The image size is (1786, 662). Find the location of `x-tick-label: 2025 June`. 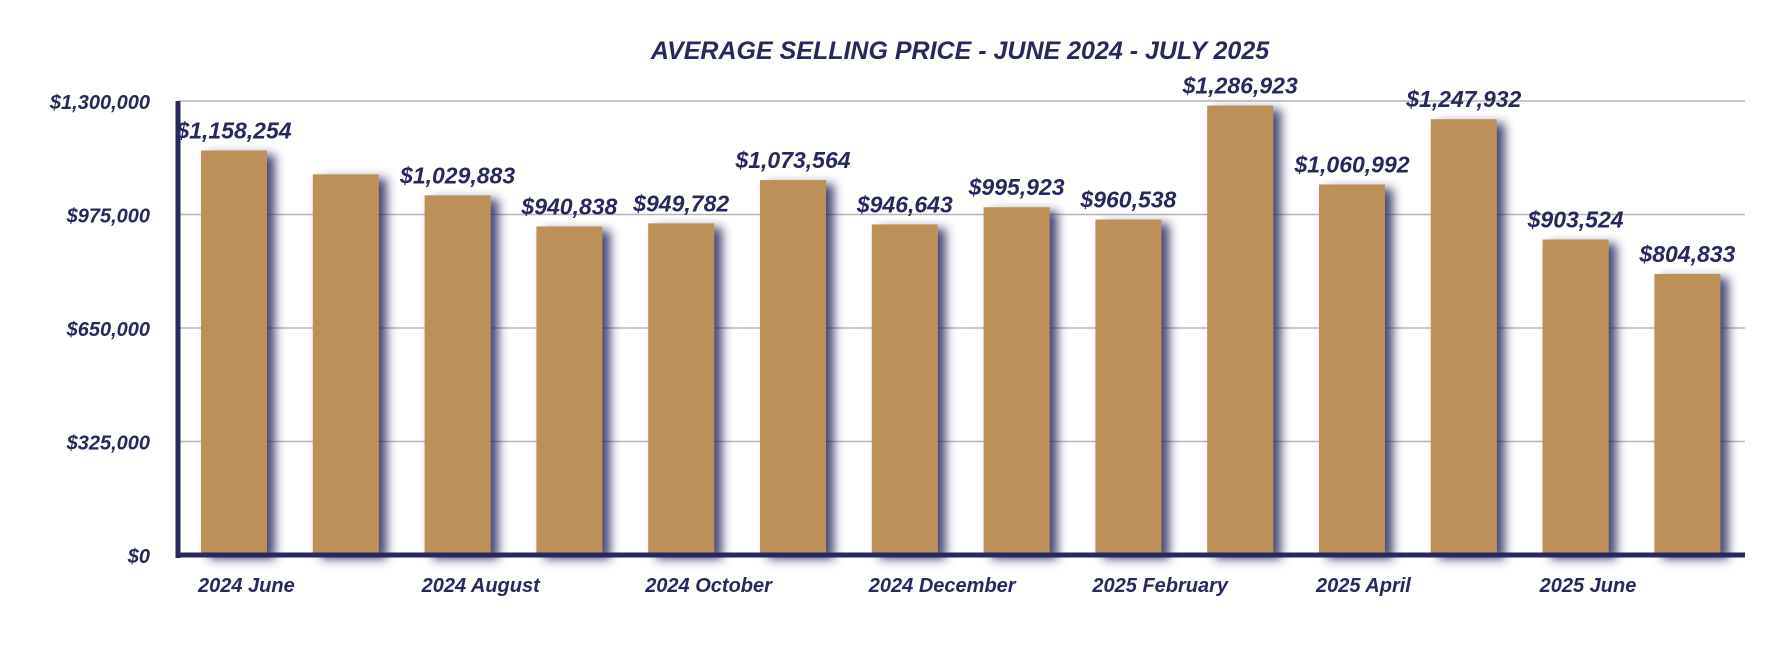

x-tick-label: 2025 June is located at coordinates (1588, 586).